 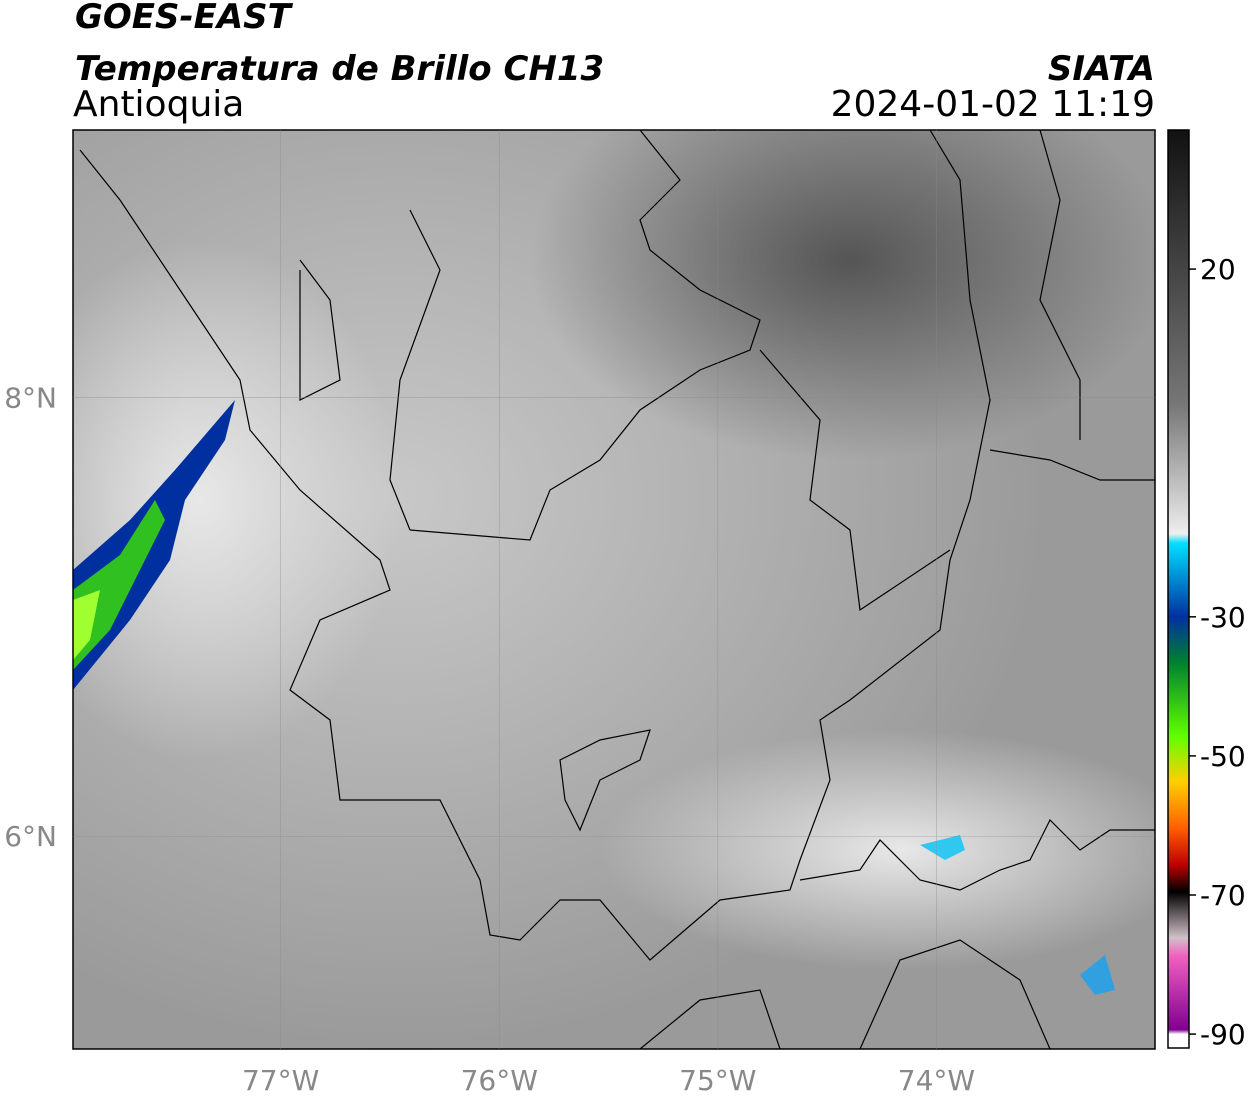 What do you see at coordinates (499, 1080) in the screenshot?
I see `lon-tick-label: 76°W` at bounding box center [499, 1080].